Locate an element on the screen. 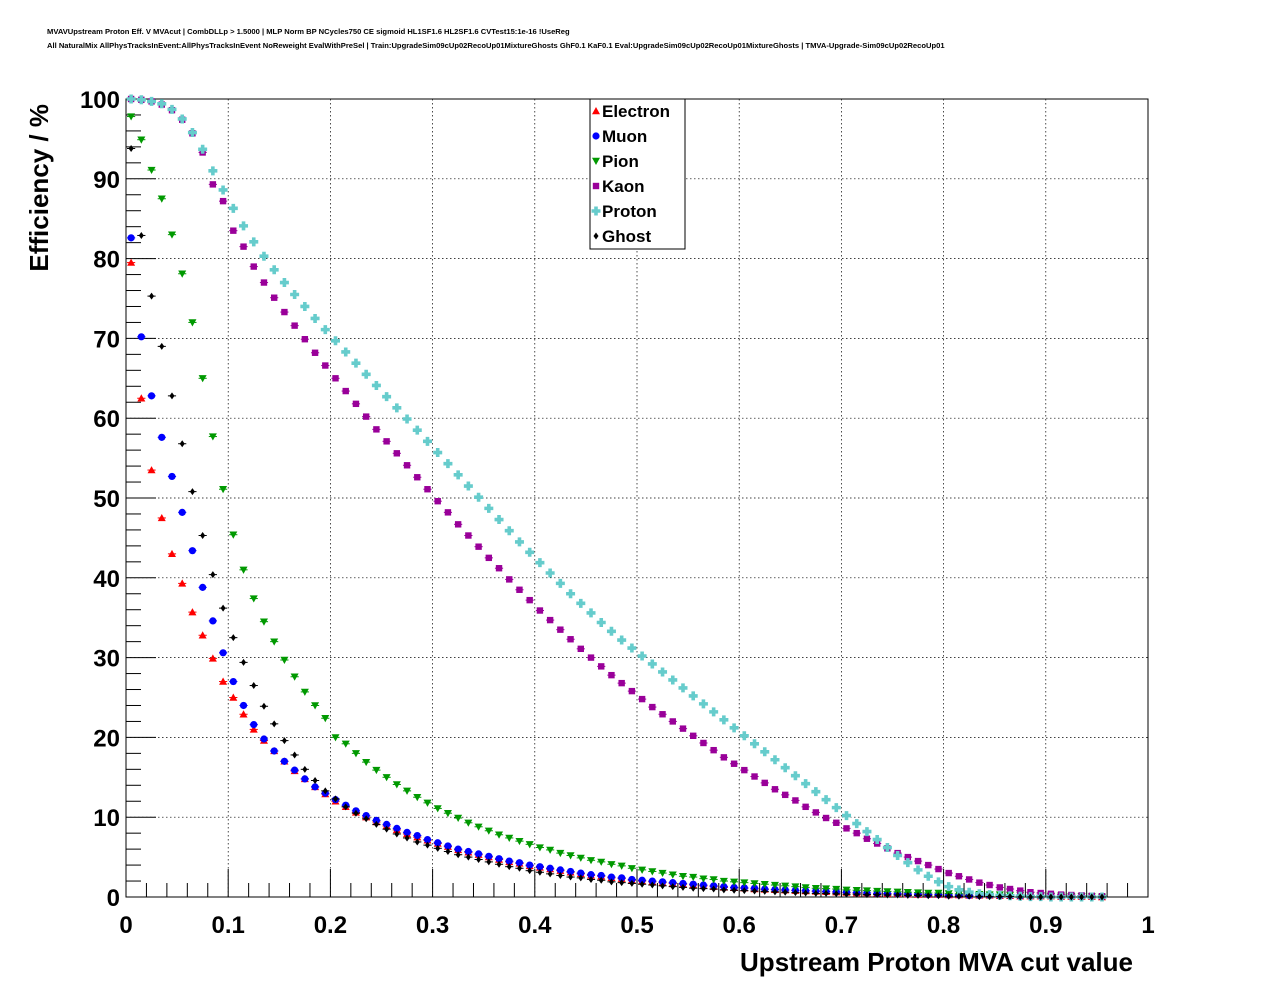 Image resolution: width=1276 pixels, height=996 pixels. x-tick-label: 0.5 is located at coordinates (636, 925).